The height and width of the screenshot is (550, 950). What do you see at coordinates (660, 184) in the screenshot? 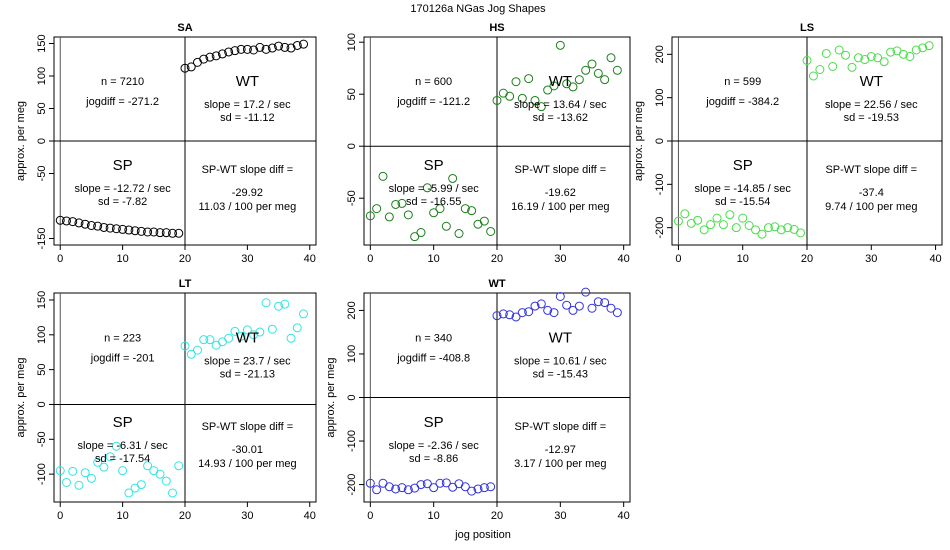
I see `y-tick-label: -100` at bounding box center [660, 184].